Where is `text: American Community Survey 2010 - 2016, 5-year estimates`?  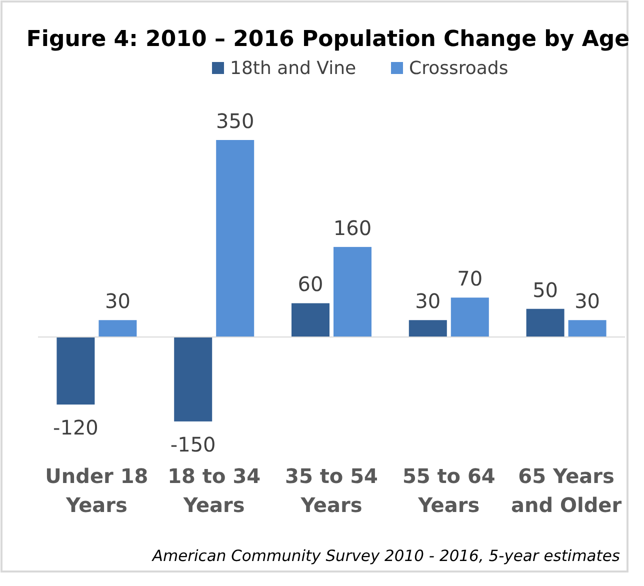 text: American Community Survey 2010 - 2016, 5-year estimates is located at coordinates (385, 556).